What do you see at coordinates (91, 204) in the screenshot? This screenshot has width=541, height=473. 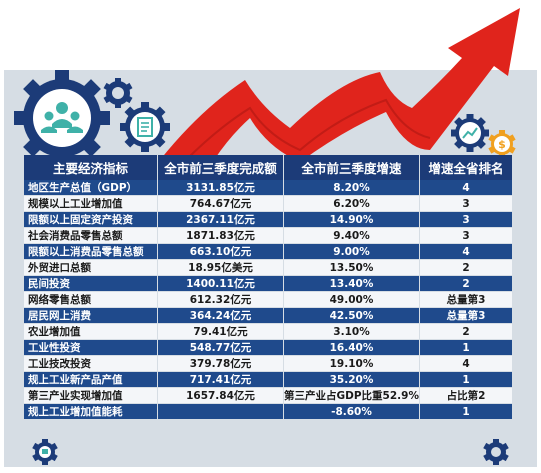 I see `cell-indicator-name: 规模以上工业增加值` at bounding box center [91, 204].